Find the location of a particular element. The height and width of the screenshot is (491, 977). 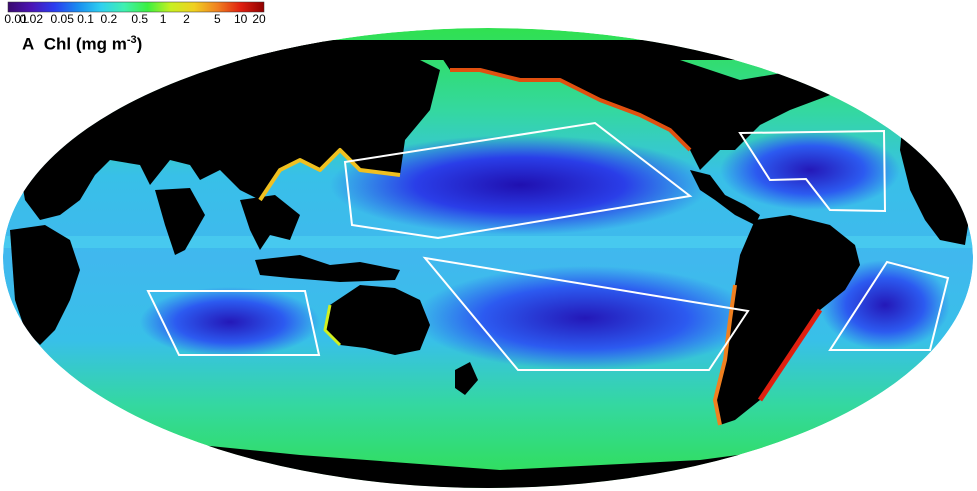

land-africa is located at coordinates (45, 285).